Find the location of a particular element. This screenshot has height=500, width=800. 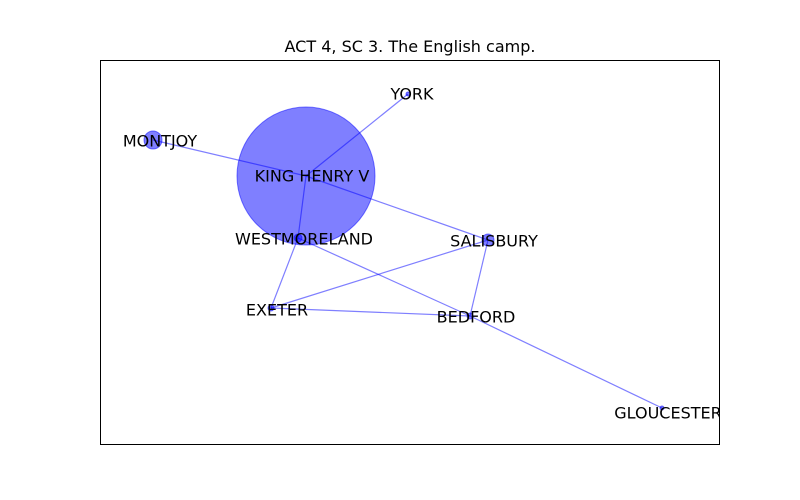

node-label-westmoreland: WESTMORELAND is located at coordinates (304, 239).